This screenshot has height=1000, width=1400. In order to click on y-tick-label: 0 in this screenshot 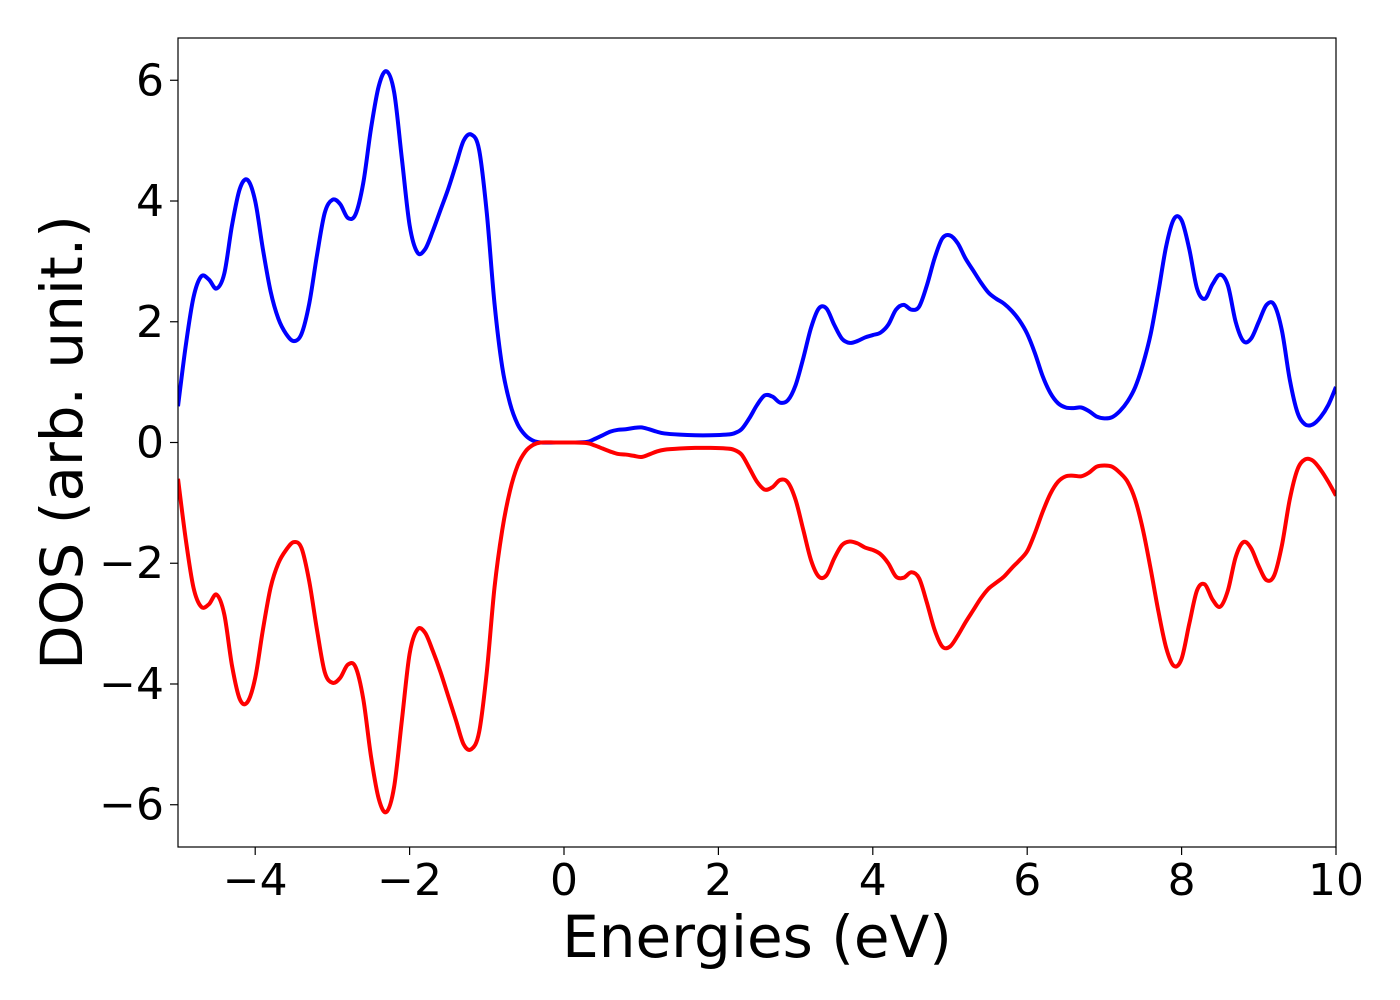, I will do `click(150, 443)`.